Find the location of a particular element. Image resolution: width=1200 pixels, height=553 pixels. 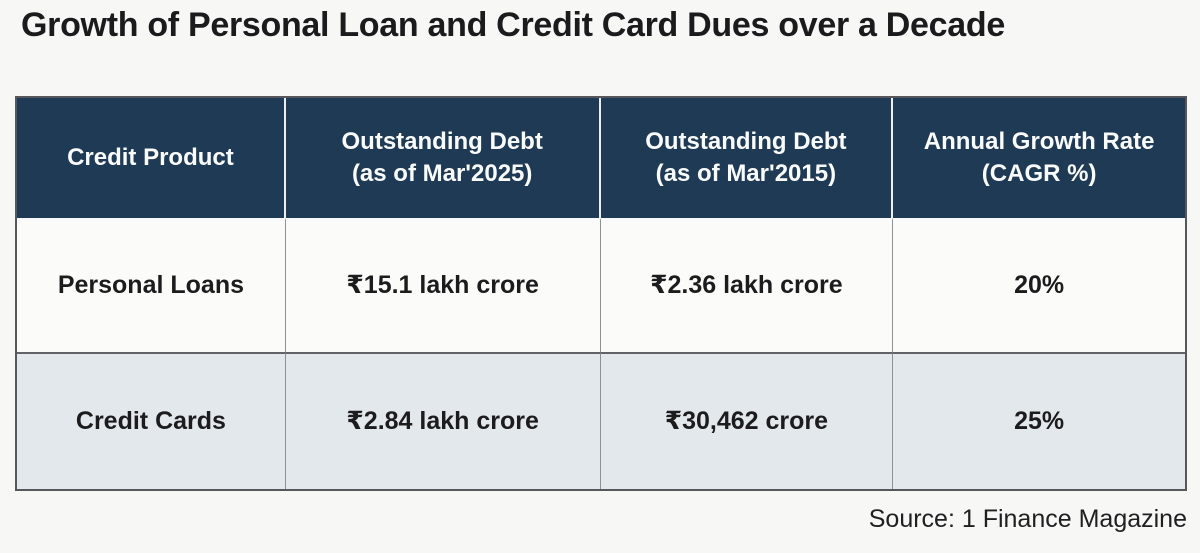

cell-personal-loans-product: Personal Loans is located at coordinates (151, 285).